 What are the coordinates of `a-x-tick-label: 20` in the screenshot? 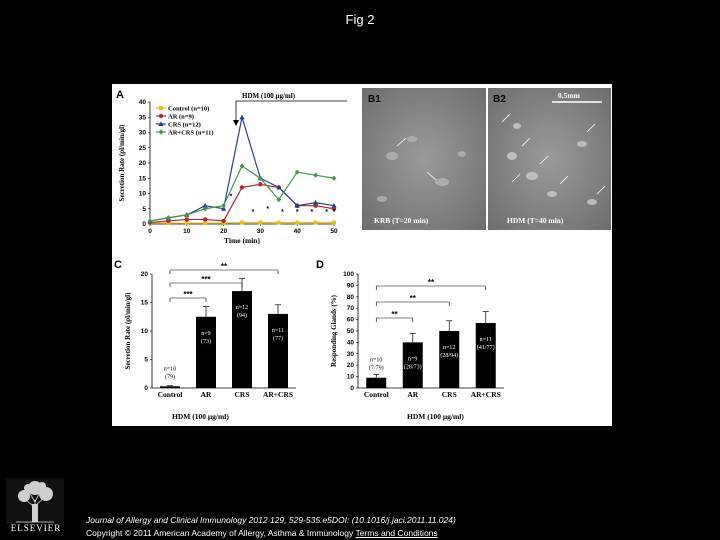 It's located at (224, 231).